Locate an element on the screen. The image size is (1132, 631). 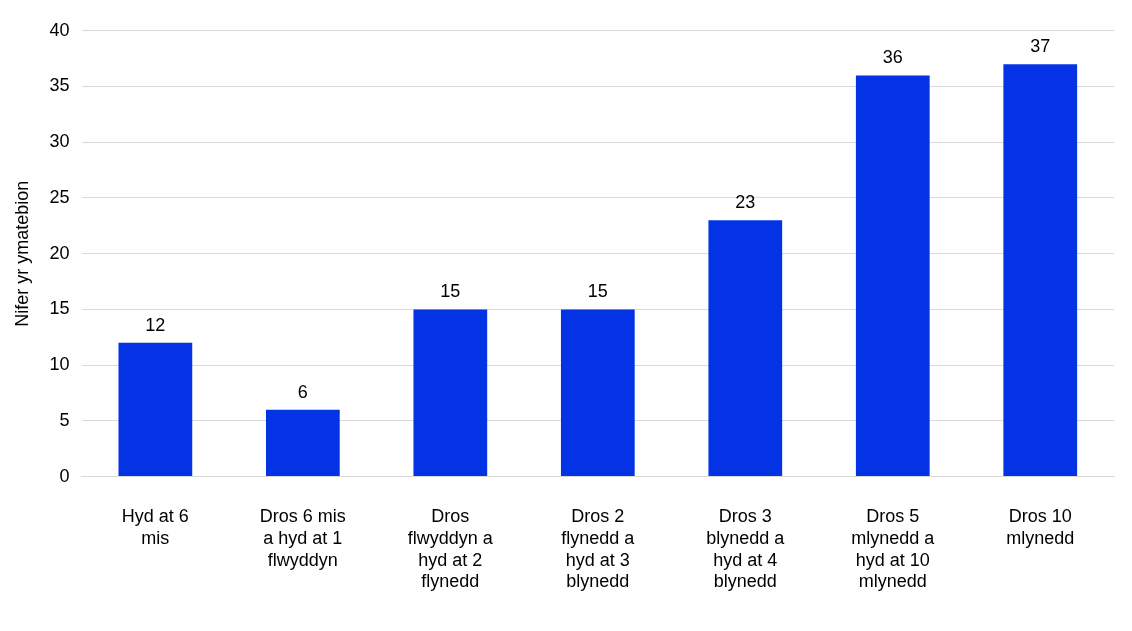
x-tick-label: Hyd at 6 mis is located at coordinates (155, 527).